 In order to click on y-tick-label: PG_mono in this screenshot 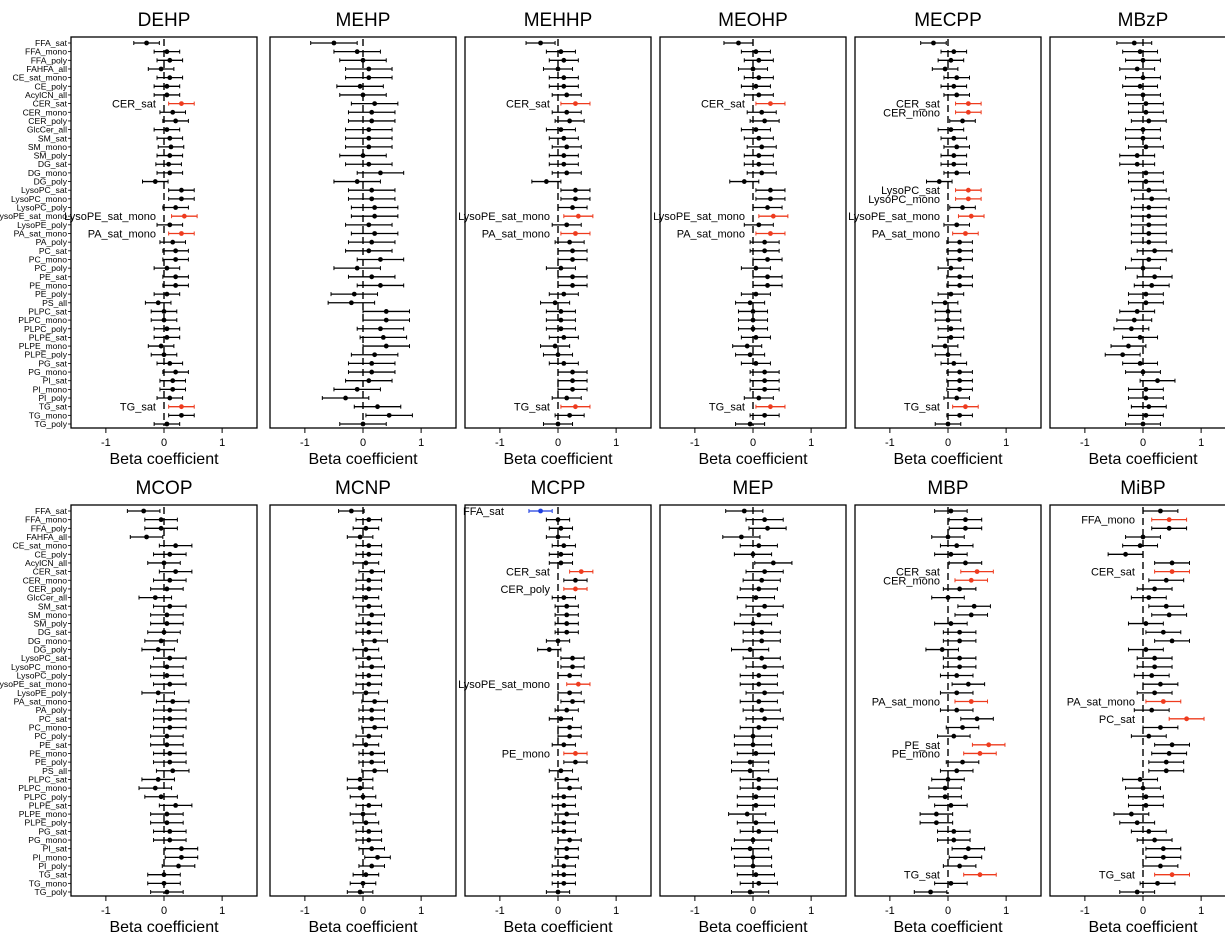, I will do `click(47, 372)`.